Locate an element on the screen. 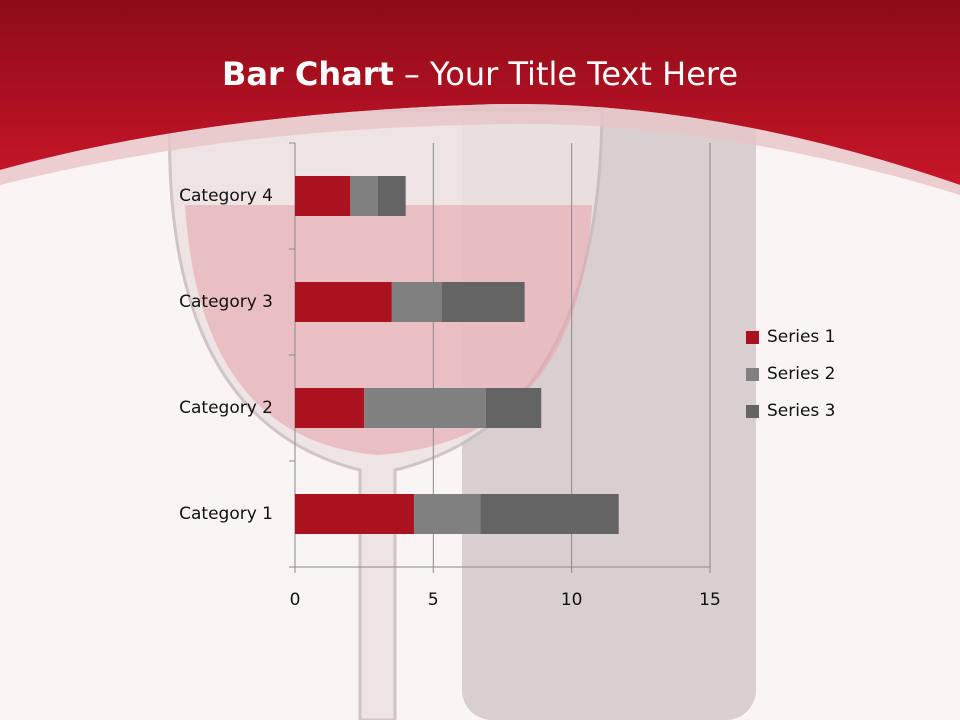 The height and width of the screenshot is (720, 960). title-bold: Bar Chart is located at coordinates (308, 74).